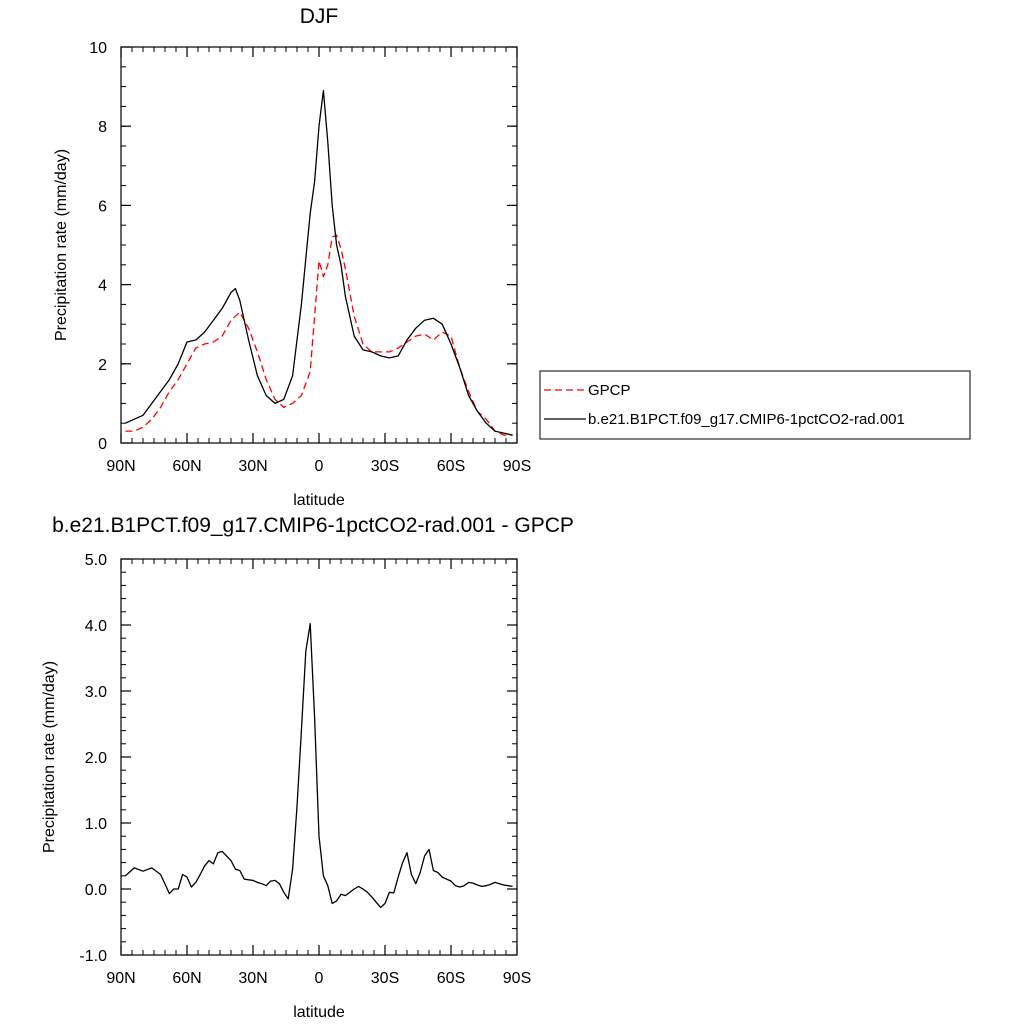  I want to click on chart-1-x-tick-label: 30S, so click(385, 978).